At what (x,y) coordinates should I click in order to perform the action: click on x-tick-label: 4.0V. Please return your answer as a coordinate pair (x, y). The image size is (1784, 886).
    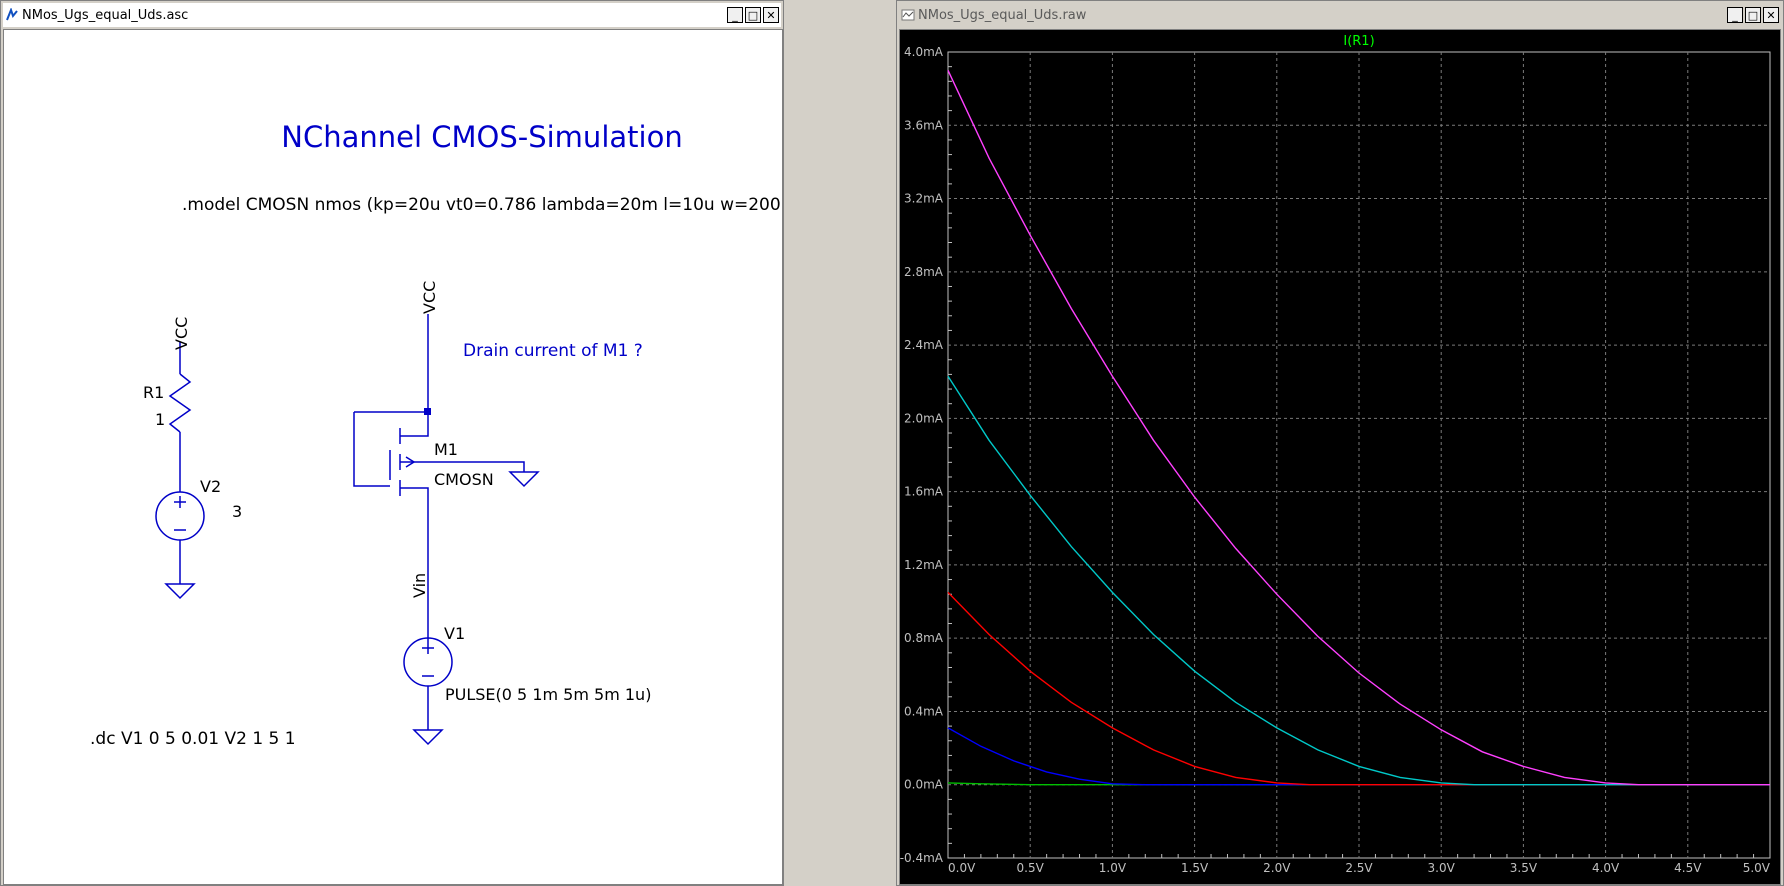
    Looking at the image, I should click on (1606, 868).